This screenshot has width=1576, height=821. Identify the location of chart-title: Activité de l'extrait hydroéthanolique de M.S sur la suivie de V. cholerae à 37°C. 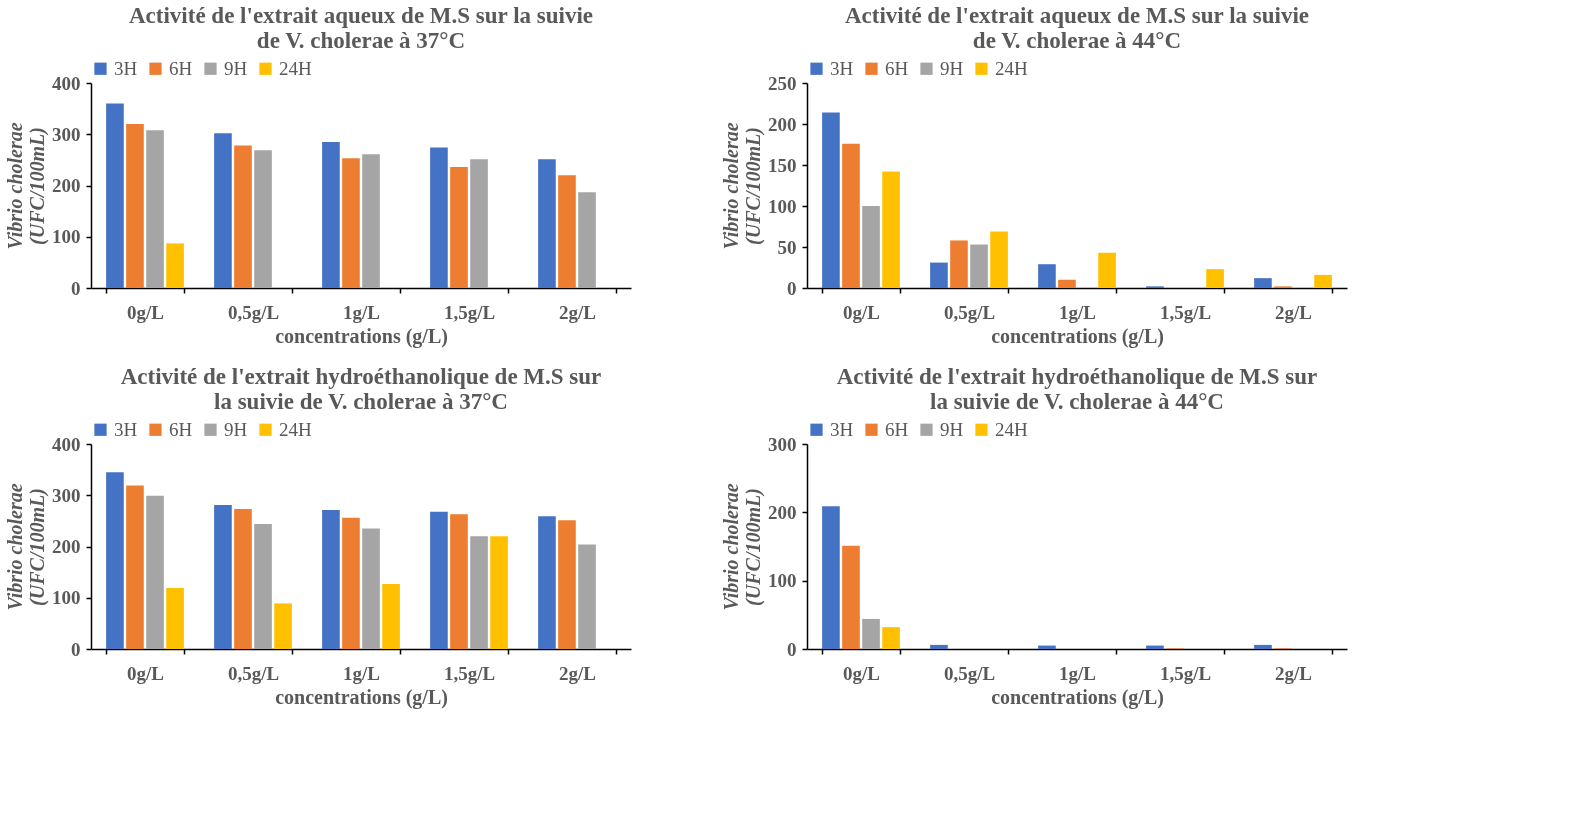
(361, 389).